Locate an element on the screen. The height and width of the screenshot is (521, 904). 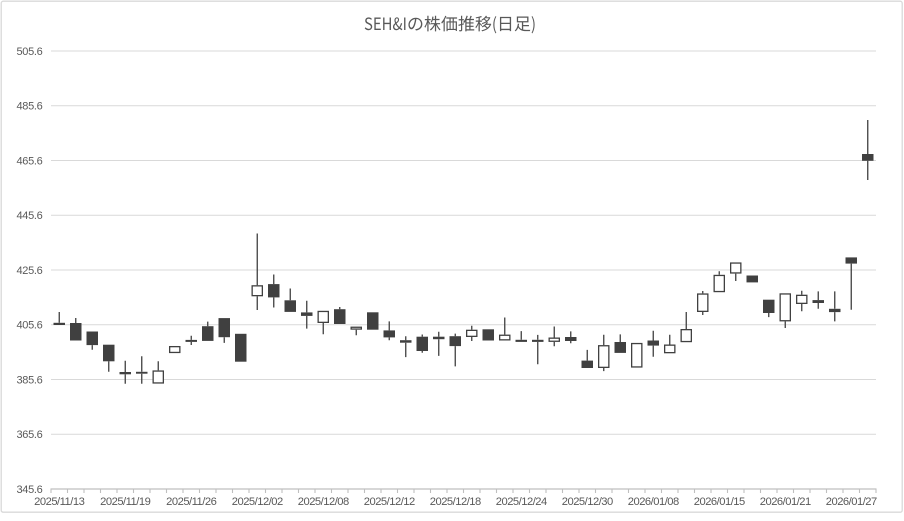
svg-text: 2025/12/24 is located at coordinates (521, 502).